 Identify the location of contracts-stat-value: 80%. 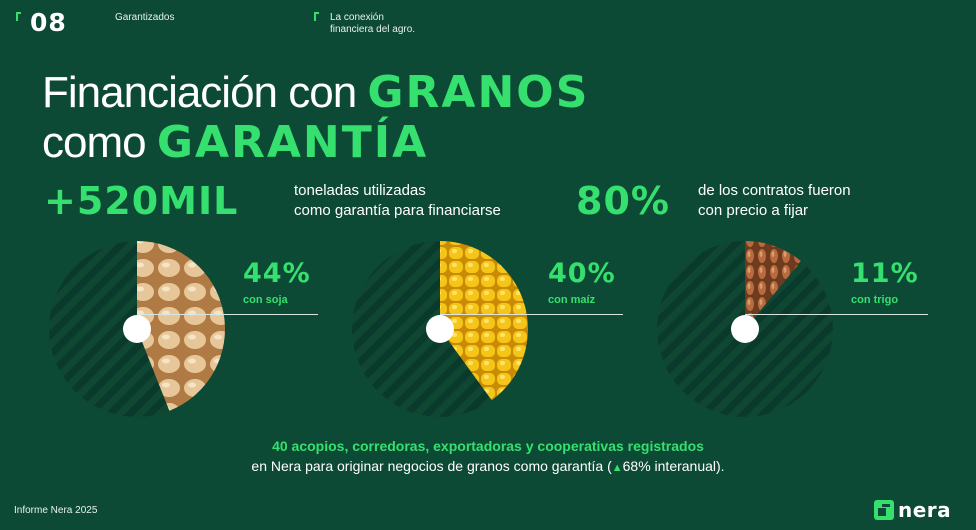
(623, 201).